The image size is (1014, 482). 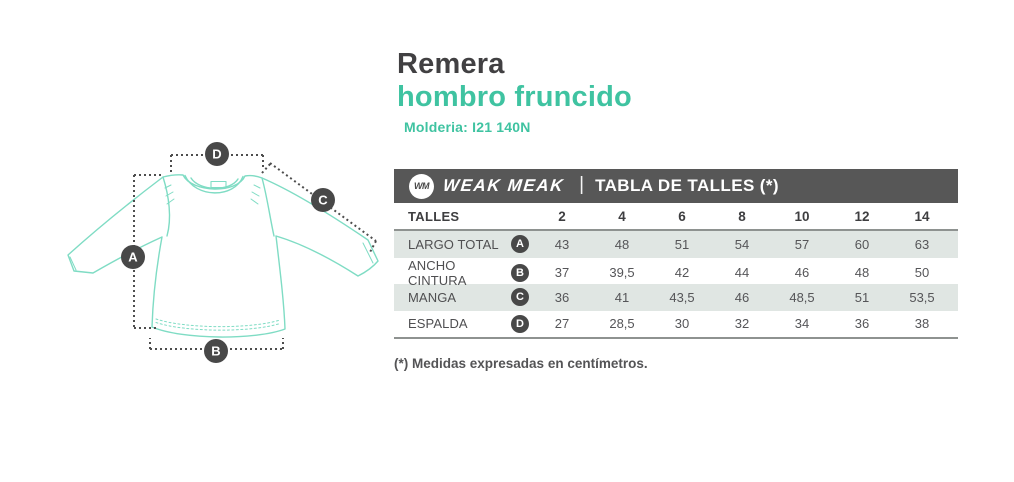 What do you see at coordinates (676, 230) in the screenshot?
I see `table-divider-top` at bounding box center [676, 230].